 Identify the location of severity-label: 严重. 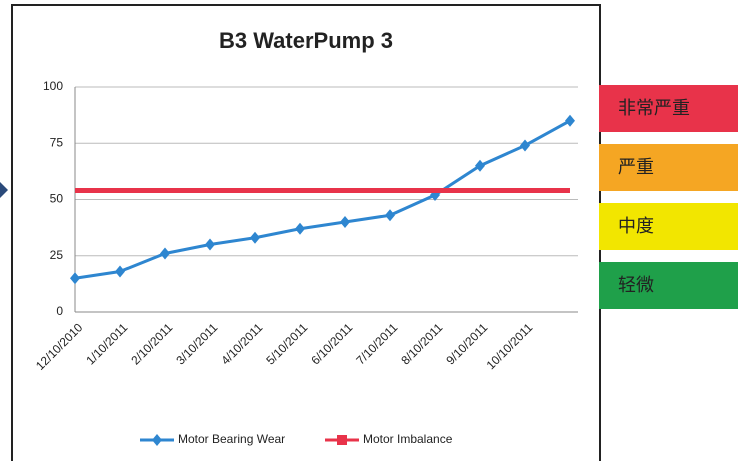
(636, 167).